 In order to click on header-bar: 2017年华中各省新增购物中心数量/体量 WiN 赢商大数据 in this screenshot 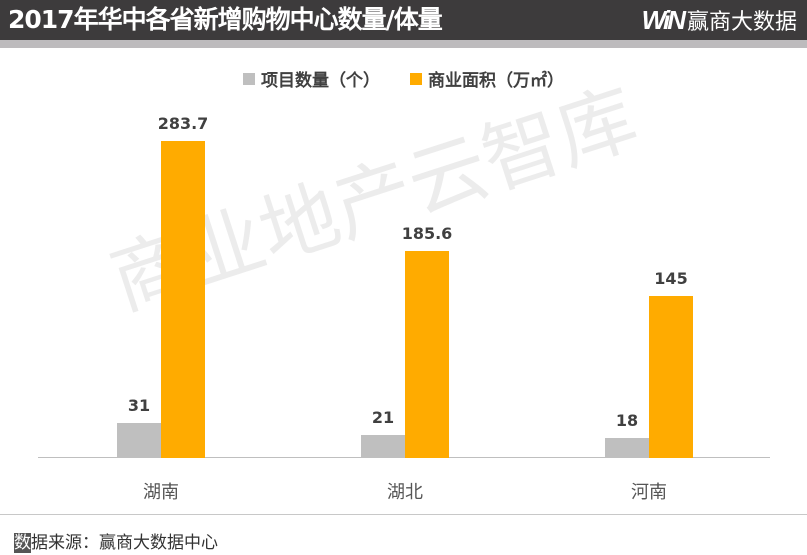, I will do `click(403, 20)`.